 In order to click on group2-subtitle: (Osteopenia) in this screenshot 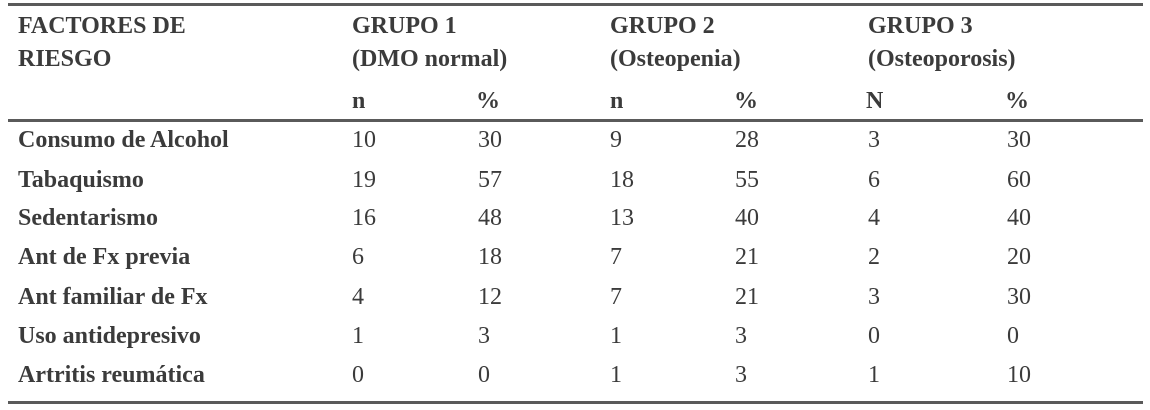, I will do `click(675, 59)`.